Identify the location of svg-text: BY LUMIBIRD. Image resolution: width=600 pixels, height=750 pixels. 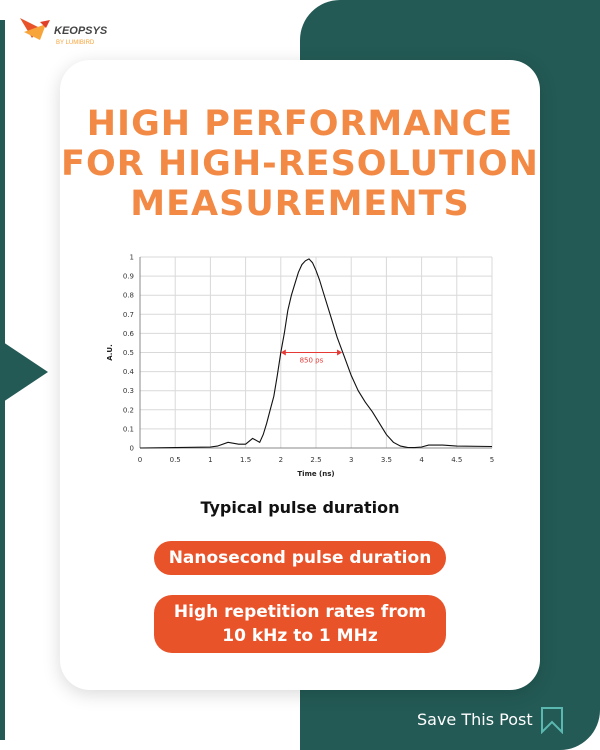
(75, 43).